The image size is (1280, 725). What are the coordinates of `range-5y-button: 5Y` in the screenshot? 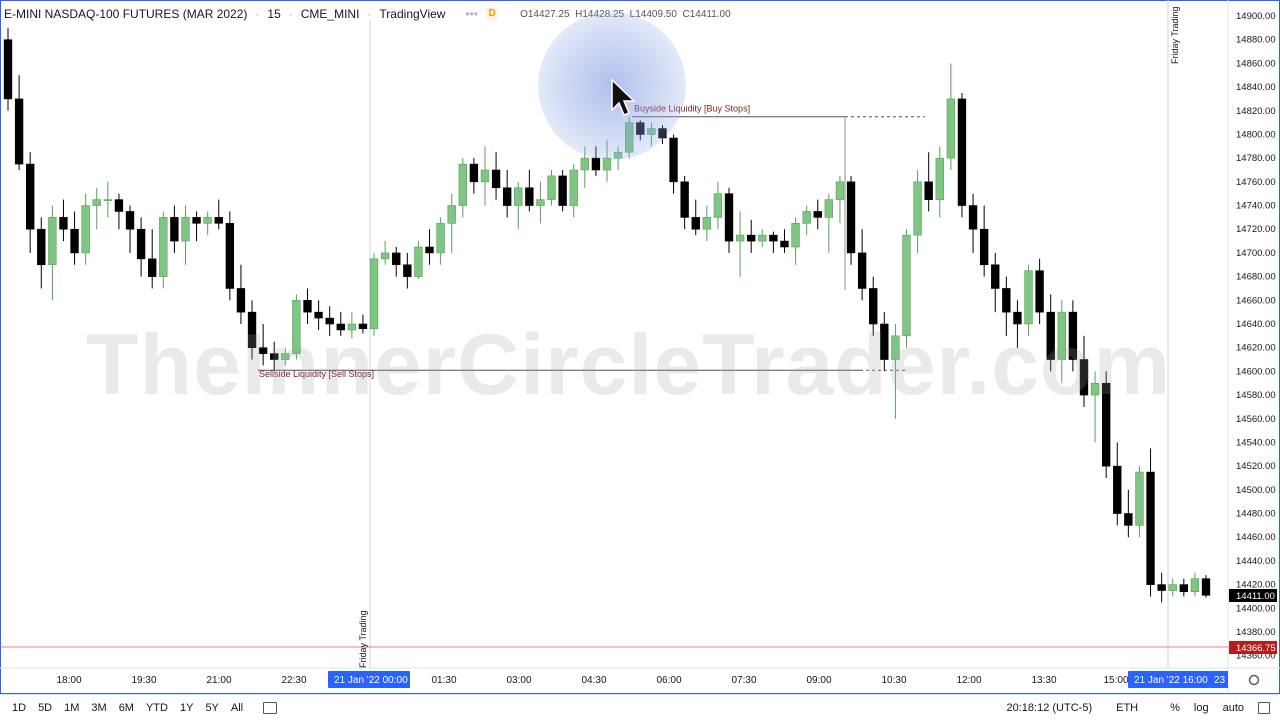 It's located at (212, 708).